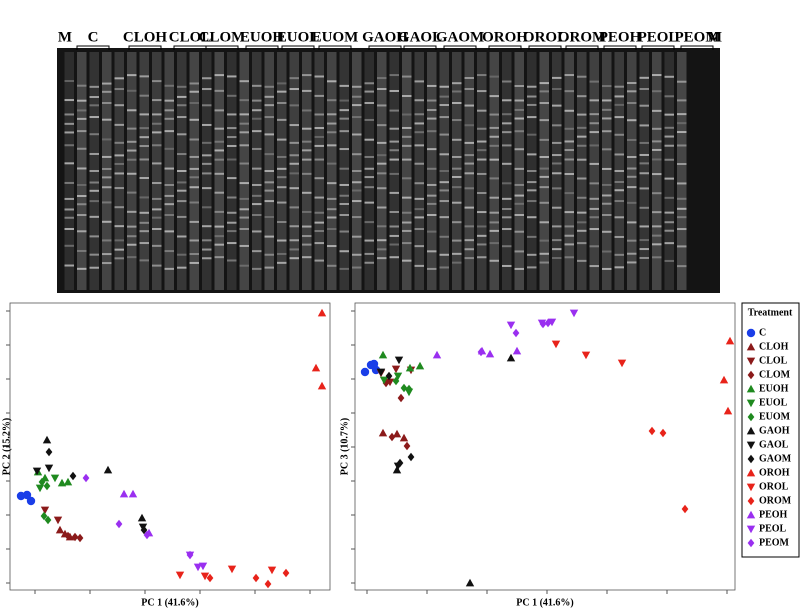  Describe the element at coordinates (658, 37) in the screenshot. I see `lane-label: PEOL` at that location.